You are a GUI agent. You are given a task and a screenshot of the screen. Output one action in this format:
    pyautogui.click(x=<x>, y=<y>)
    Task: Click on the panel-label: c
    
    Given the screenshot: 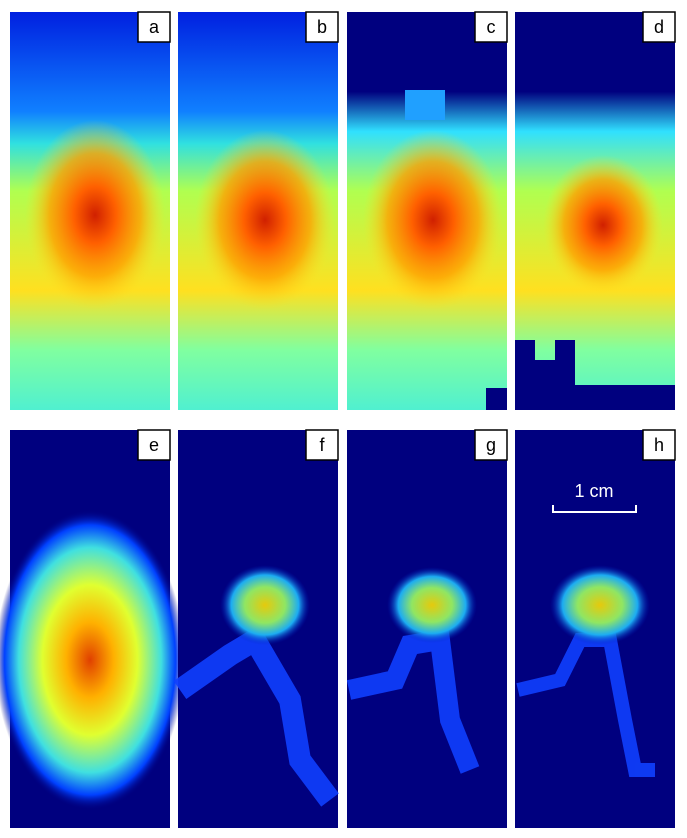 What is the action you would take?
    pyautogui.click(x=491, y=27)
    